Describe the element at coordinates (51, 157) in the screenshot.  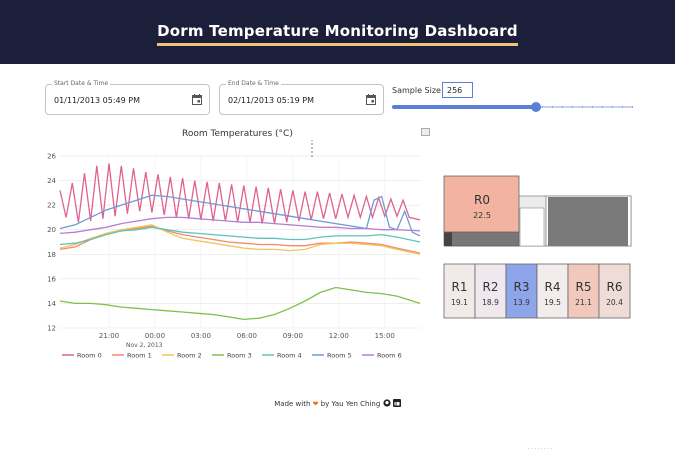
I see `y-tick-label: 26` at that location.